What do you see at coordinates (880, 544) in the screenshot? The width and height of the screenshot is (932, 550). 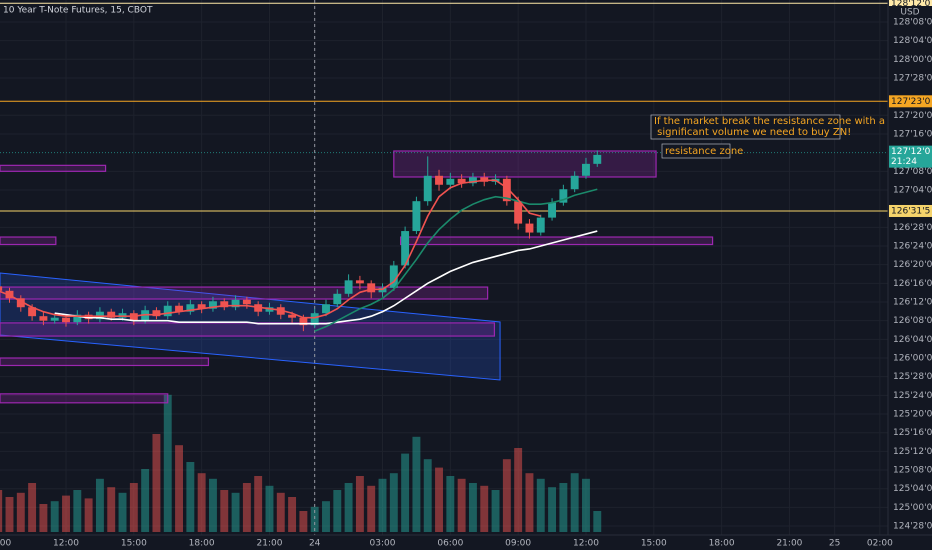 I see `x-tick-label: 02:00` at bounding box center [880, 544].